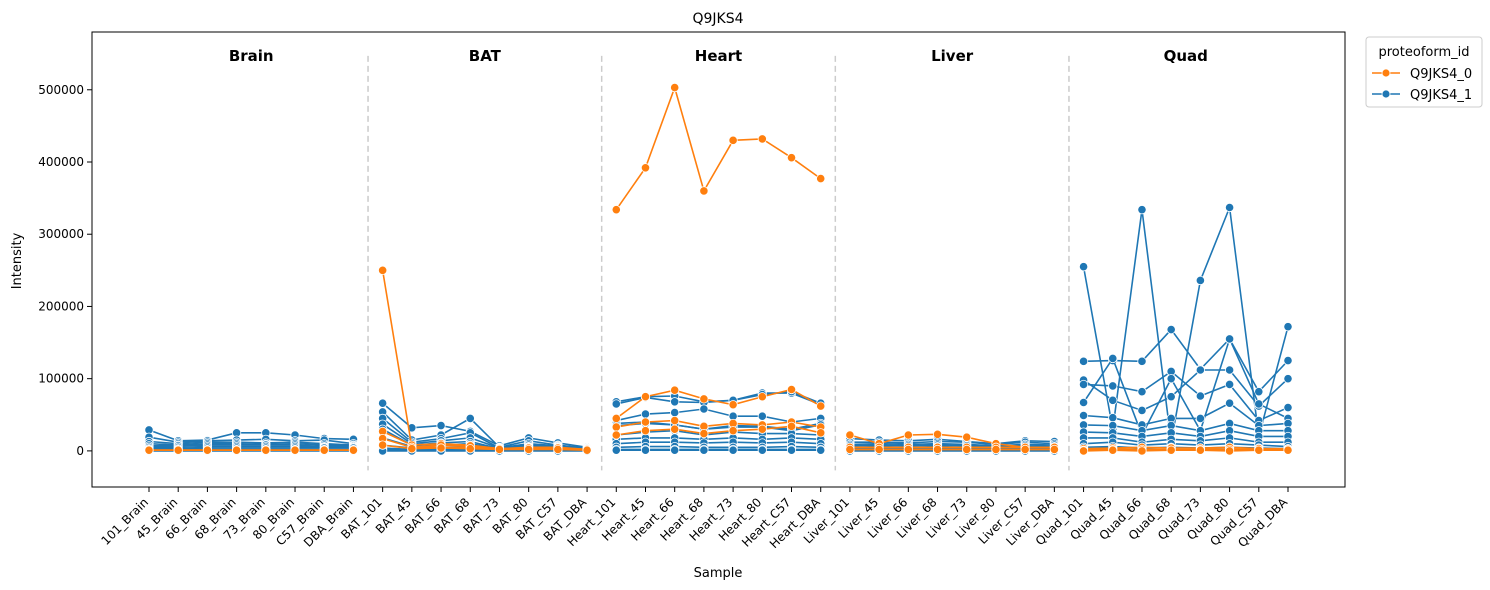  Describe the element at coordinates (485, 56) in the screenshot. I see `group-label: BAT` at that location.